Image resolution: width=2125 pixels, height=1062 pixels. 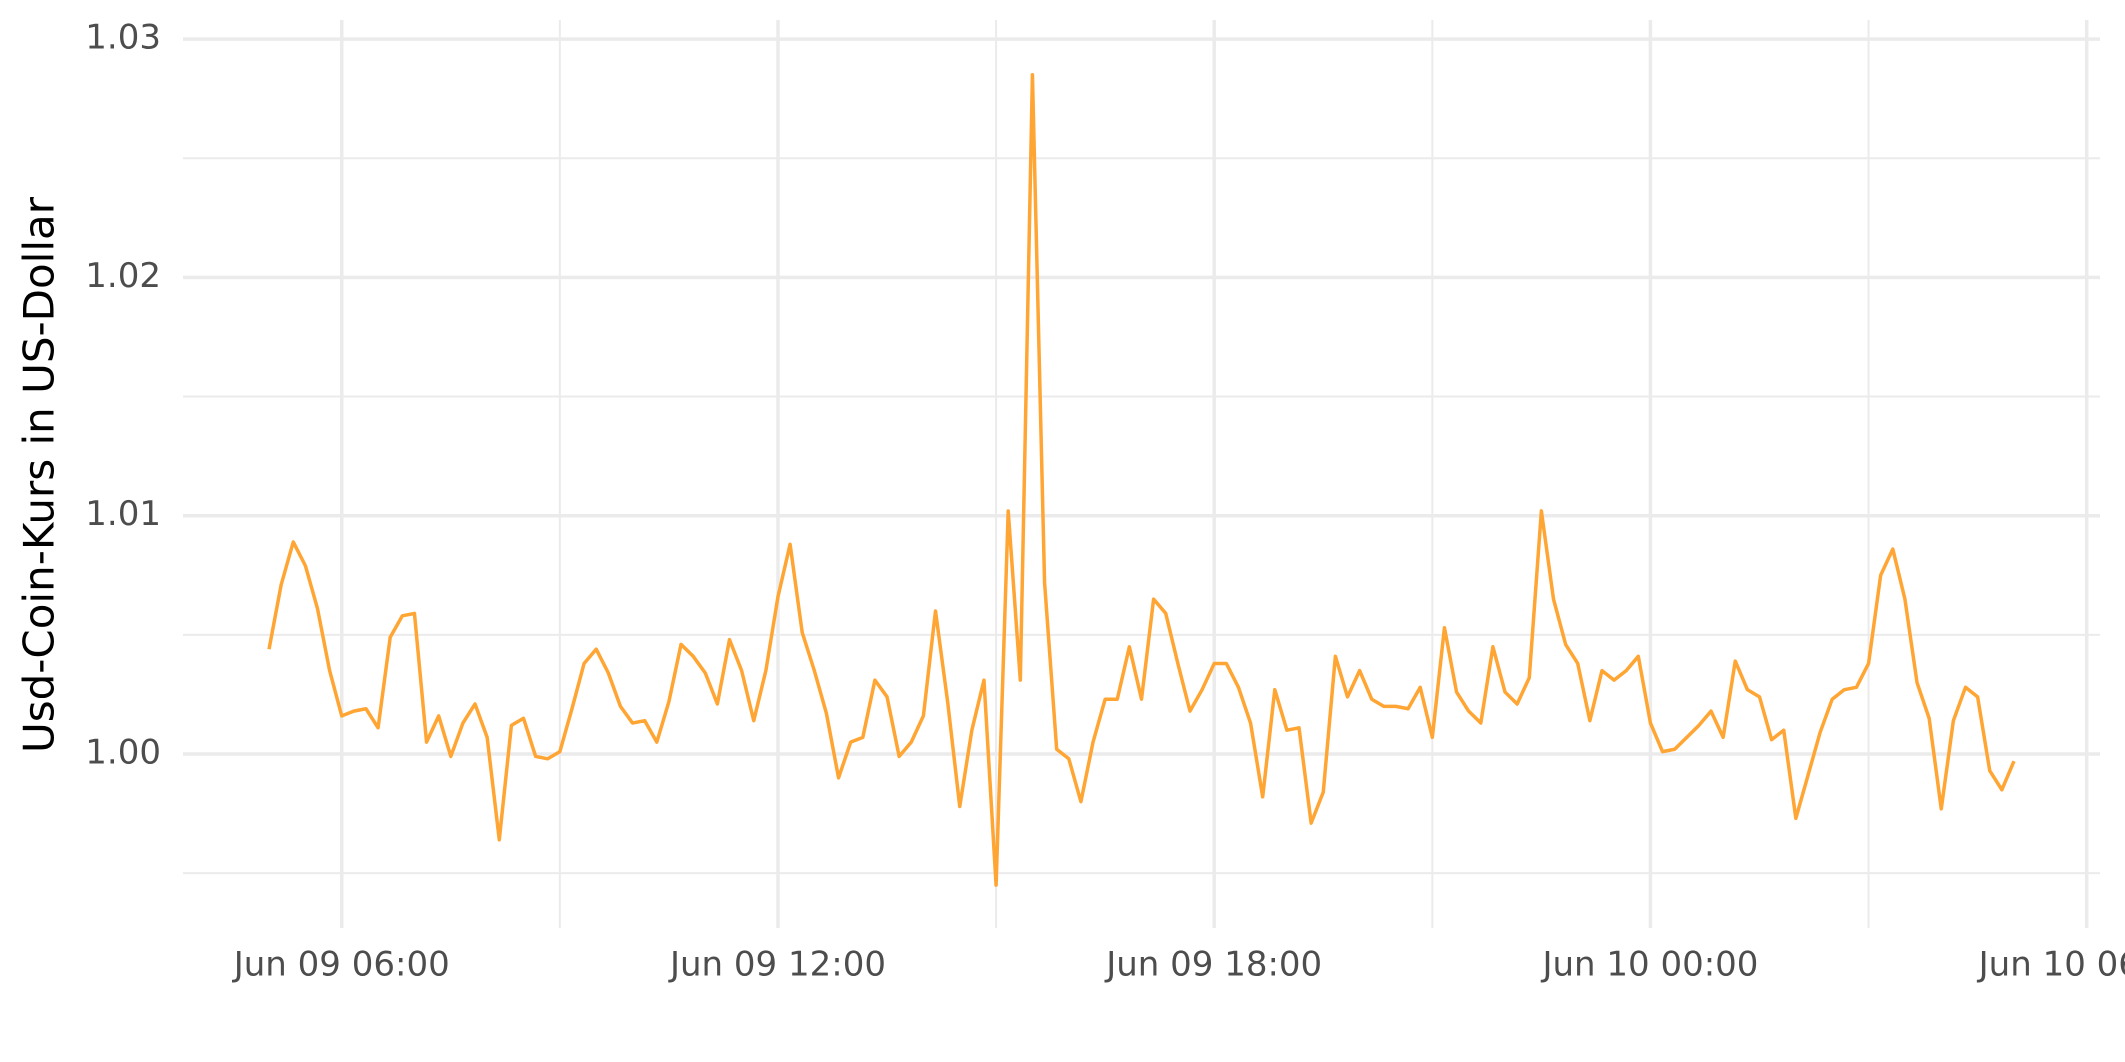 What do you see at coordinates (123, 38) in the screenshot?
I see `y-tick-label: 1.03` at bounding box center [123, 38].